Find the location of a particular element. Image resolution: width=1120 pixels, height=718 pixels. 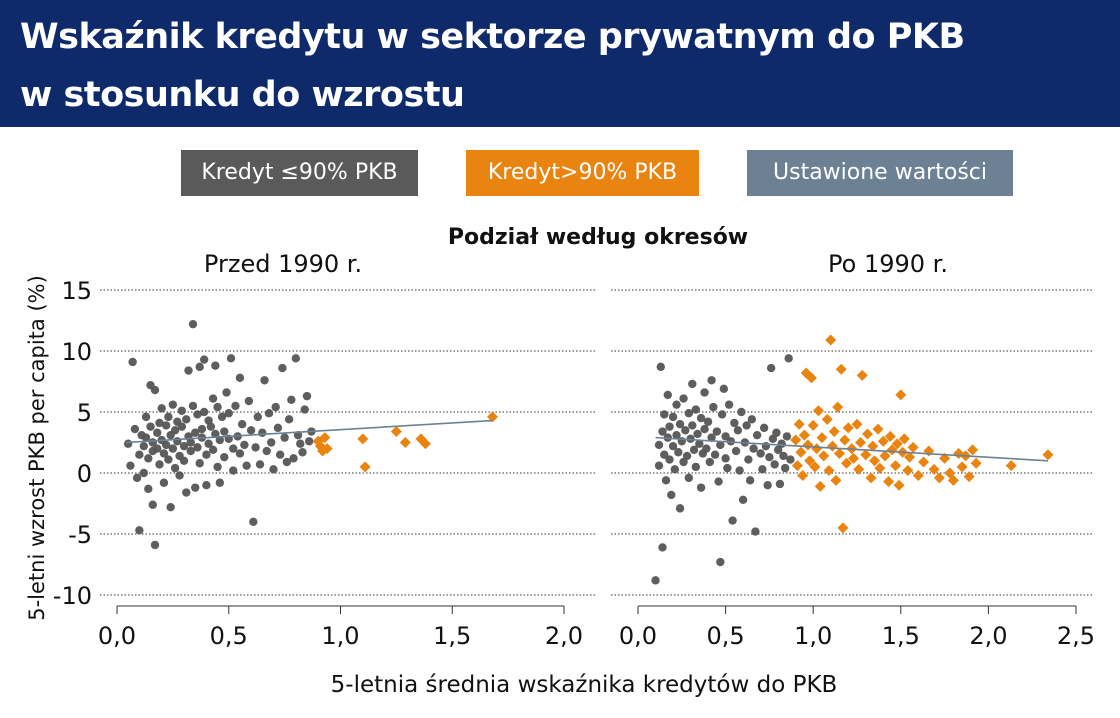

y-tick-label: -5 is located at coordinates (80, 535).